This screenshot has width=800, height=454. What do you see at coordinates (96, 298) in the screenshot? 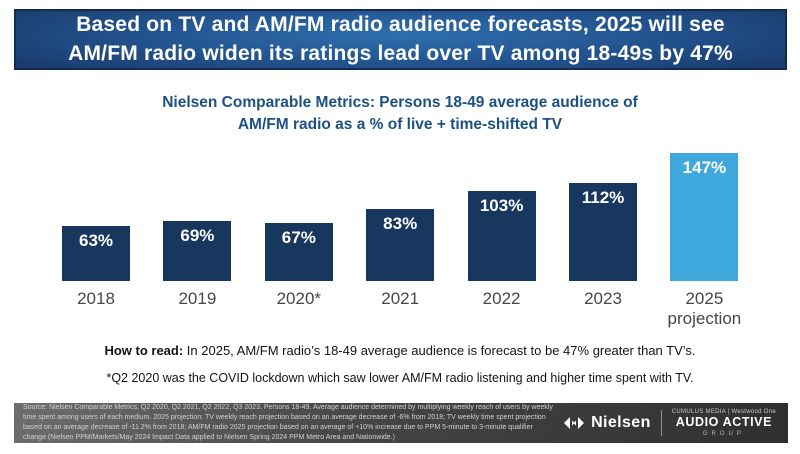
I see `category-label: 2018` at bounding box center [96, 298].